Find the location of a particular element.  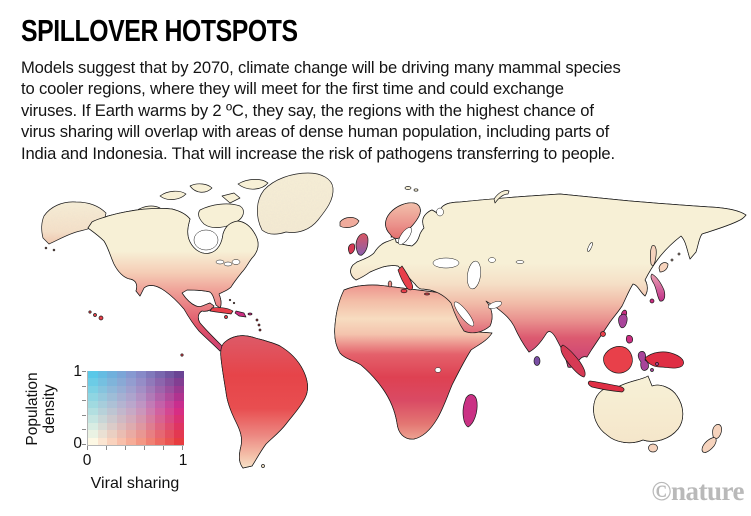

region-north-america is located at coordinates (173, 280).